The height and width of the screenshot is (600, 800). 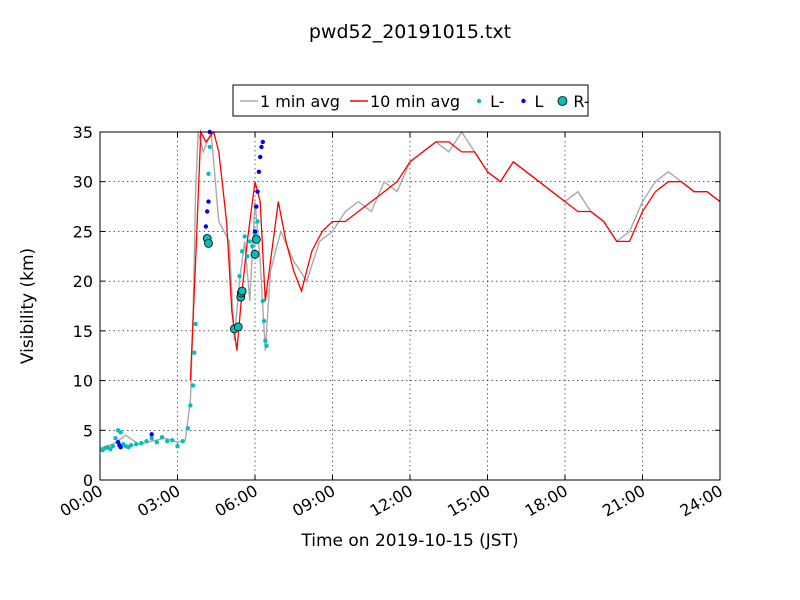 I want to click on legend: 1 min avg 10 min avg L- L R-, so click(x=411, y=100).